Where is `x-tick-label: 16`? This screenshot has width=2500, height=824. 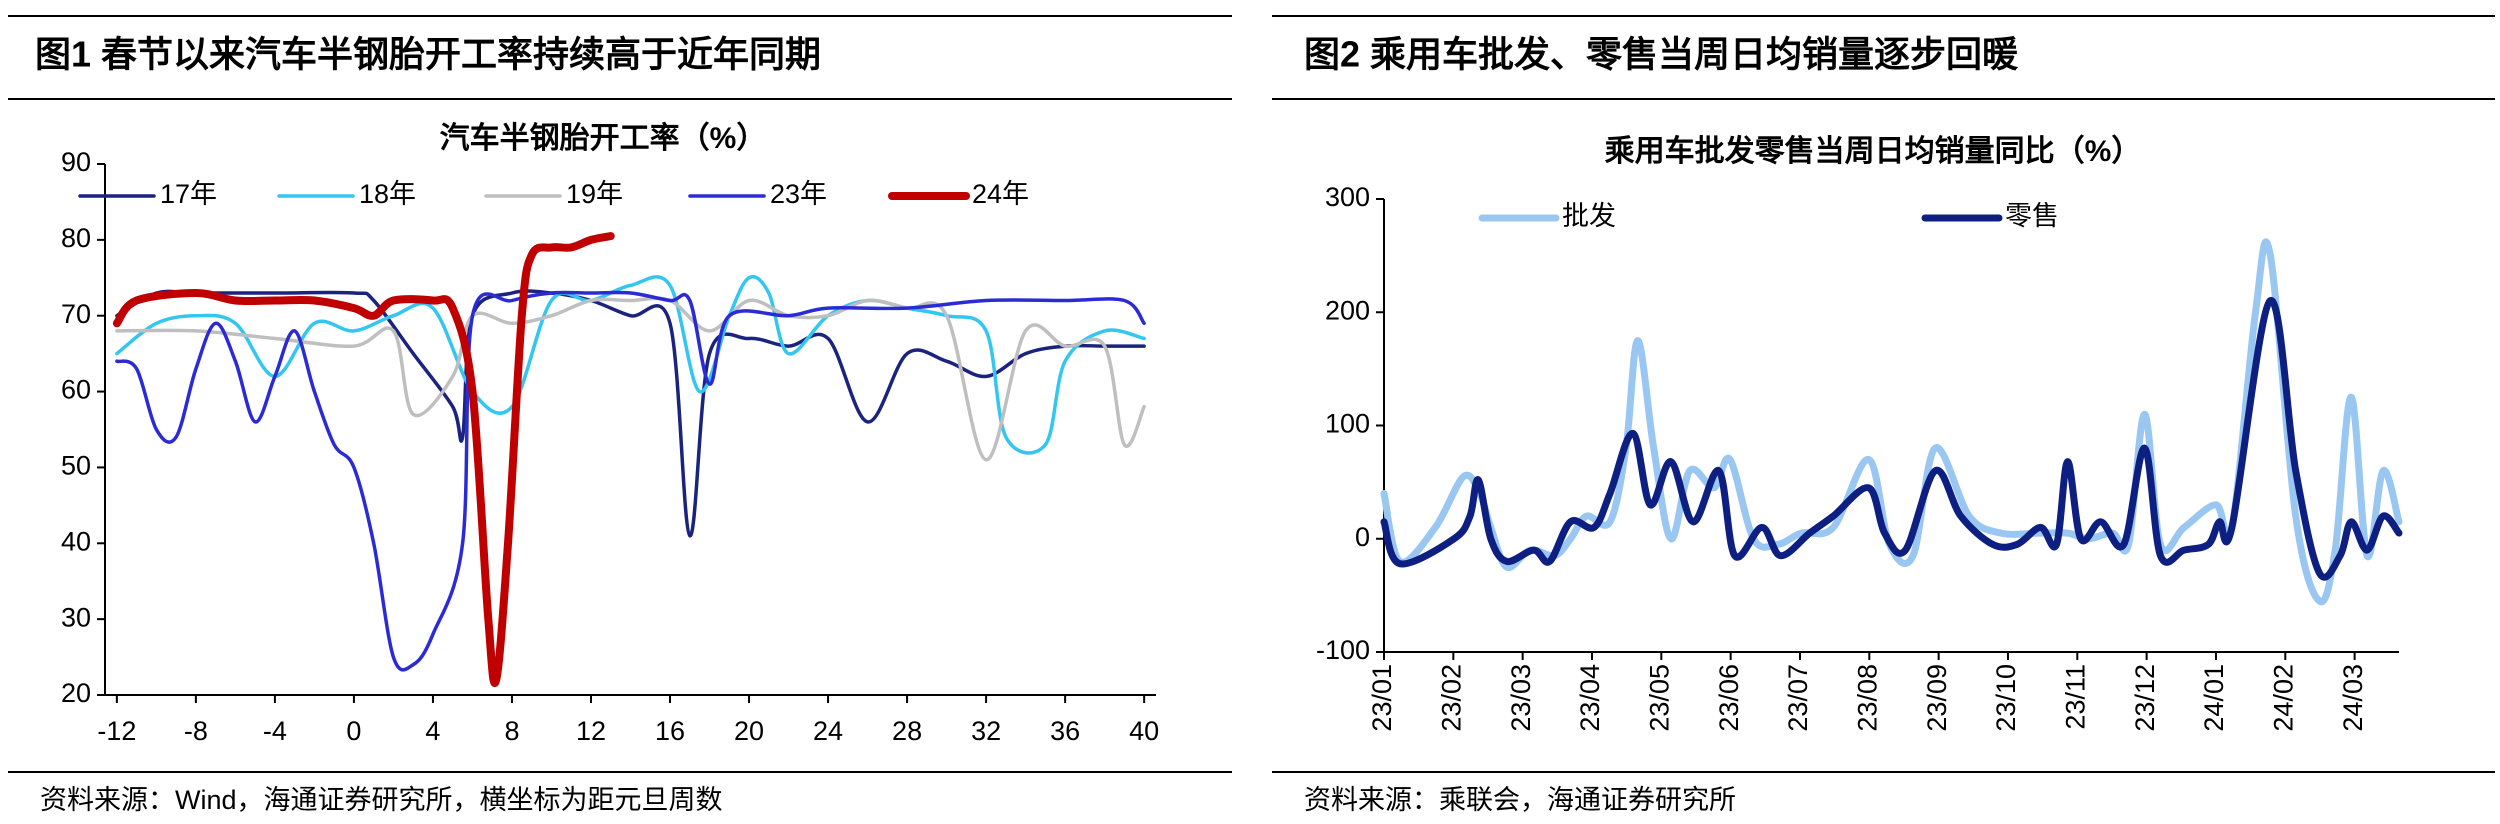
x-tick-label: 16 is located at coordinates (670, 731).